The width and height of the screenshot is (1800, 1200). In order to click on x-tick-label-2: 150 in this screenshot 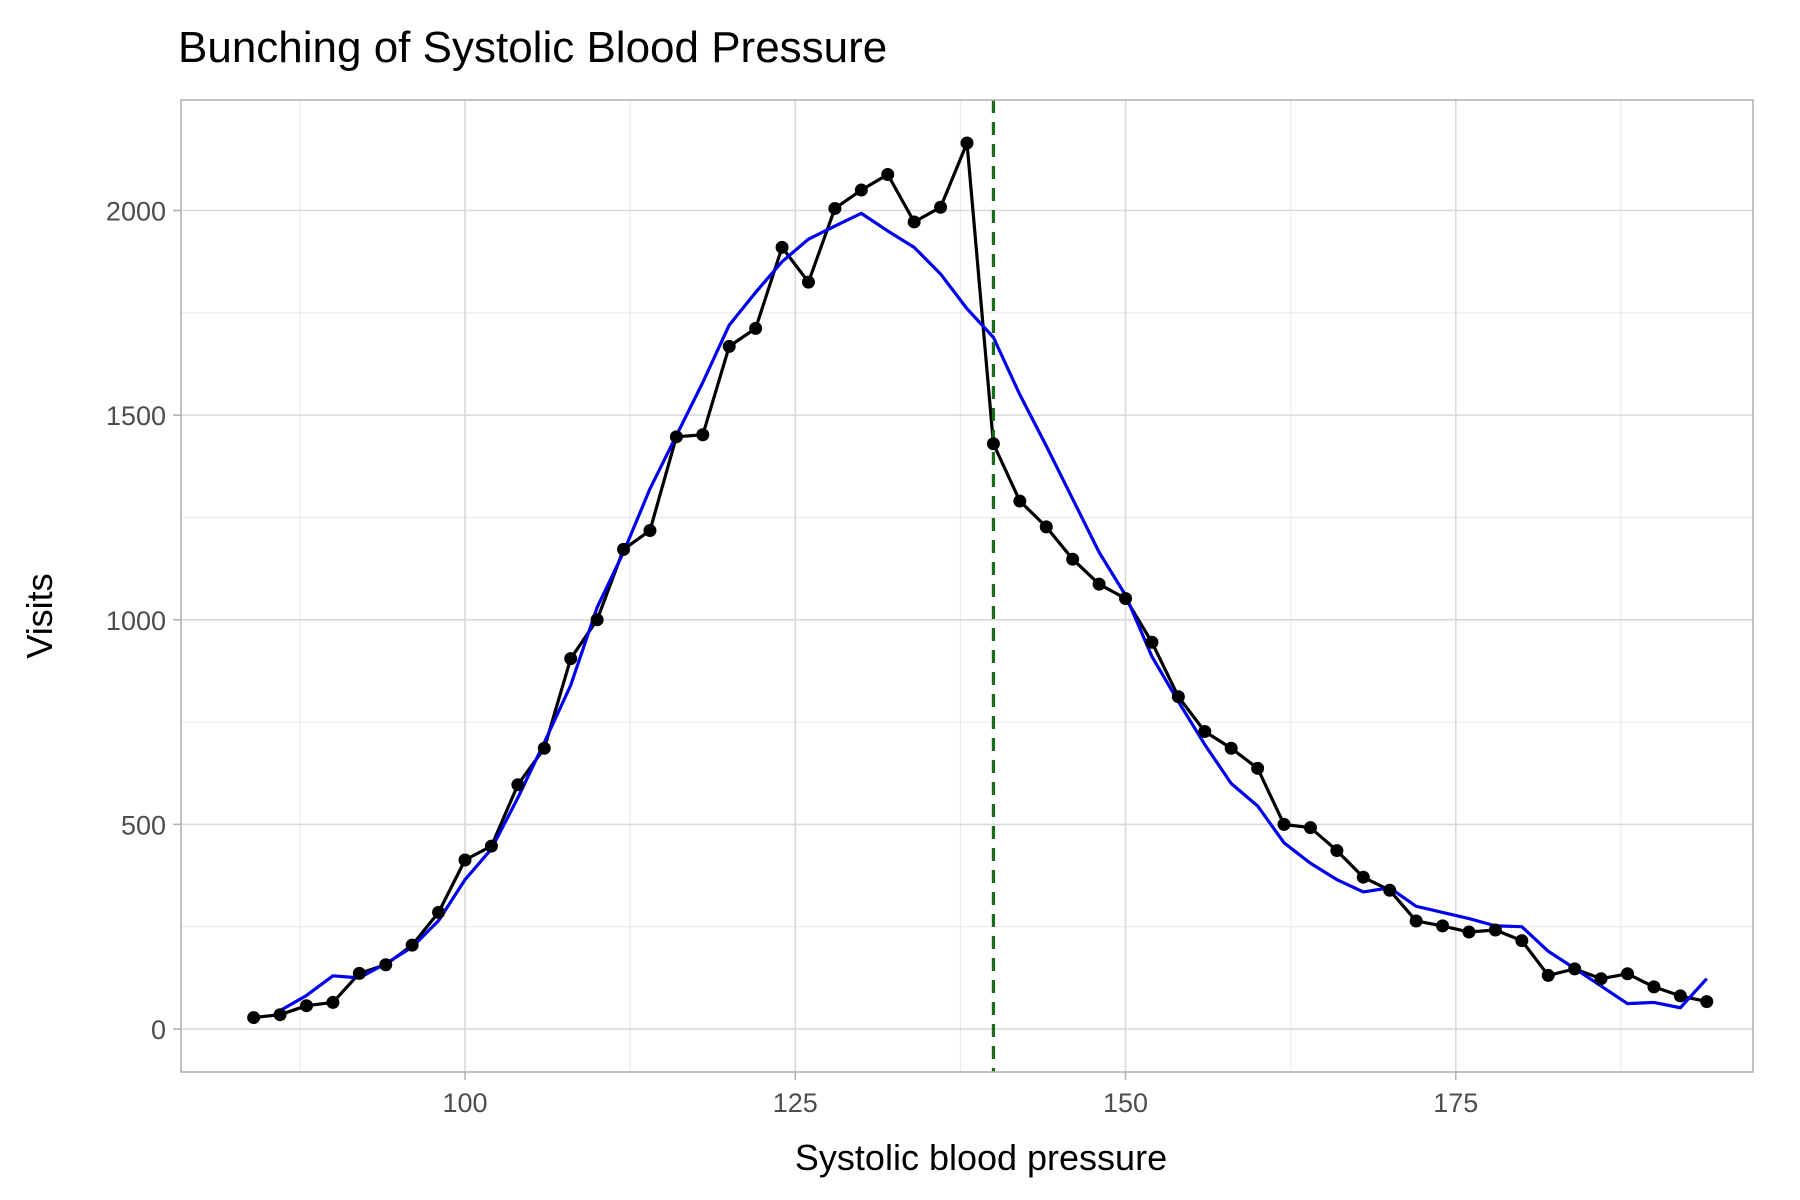, I will do `click(1125, 1103)`.